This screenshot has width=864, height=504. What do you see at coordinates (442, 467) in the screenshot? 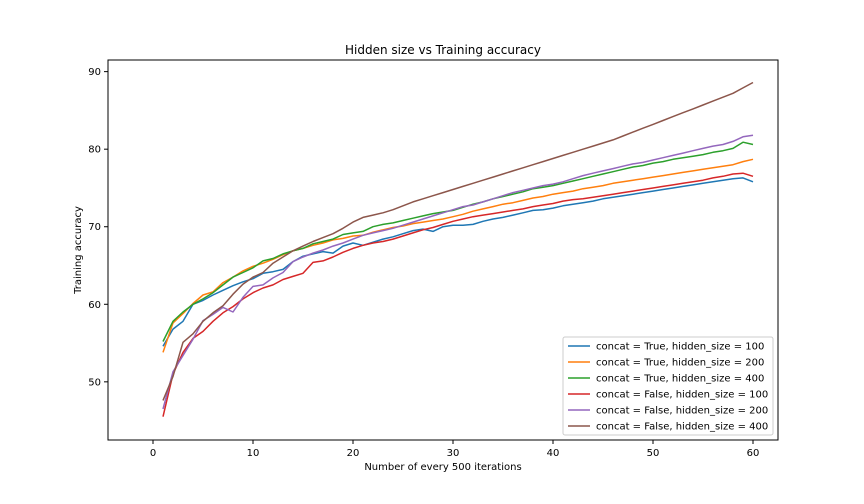
I see `x-axis-label: Number of every 500 iterations` at bounding box center [442, 467].